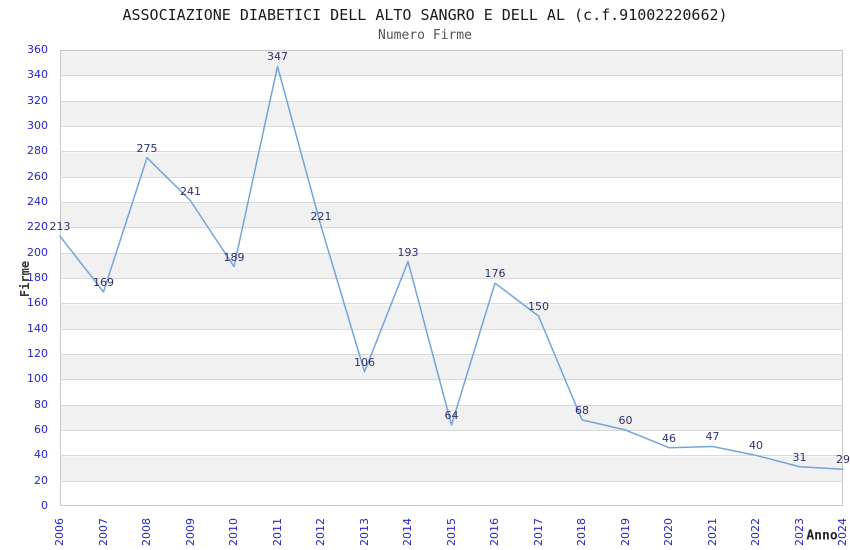 This screenshot has height=550, width=850. I want to click on data-label: 176, so click(495, 274).